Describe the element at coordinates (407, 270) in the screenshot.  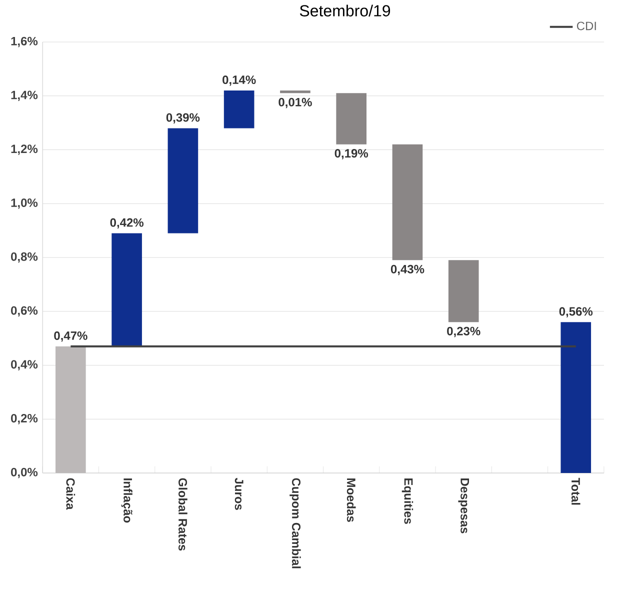
I see `data-label: 0,43%` at that location.